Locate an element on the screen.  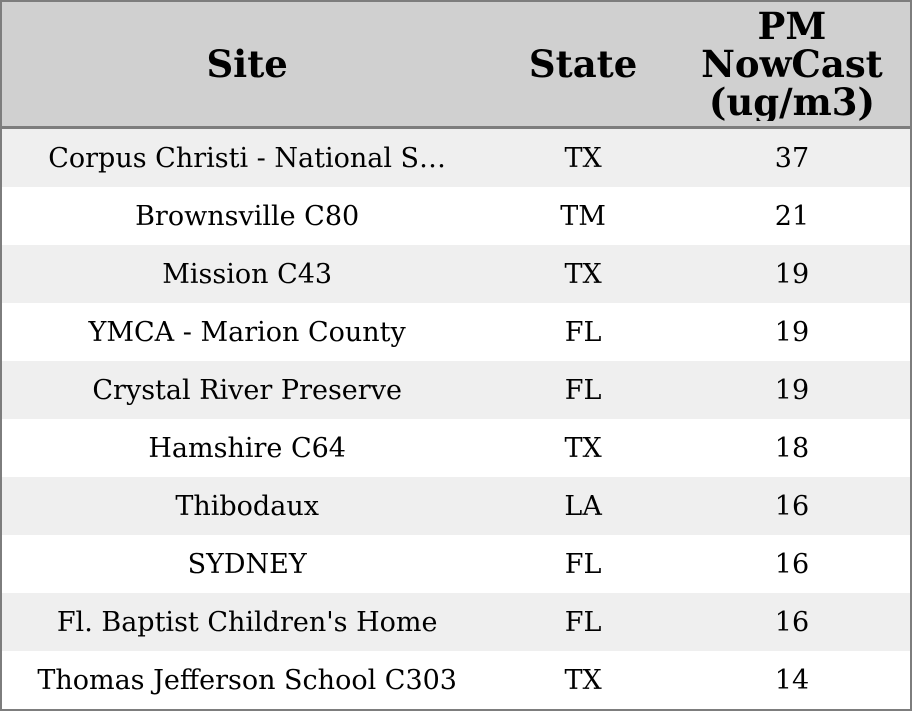
table-row: YMCA - Marion County FL 19 is located at coordinates (456, 332).